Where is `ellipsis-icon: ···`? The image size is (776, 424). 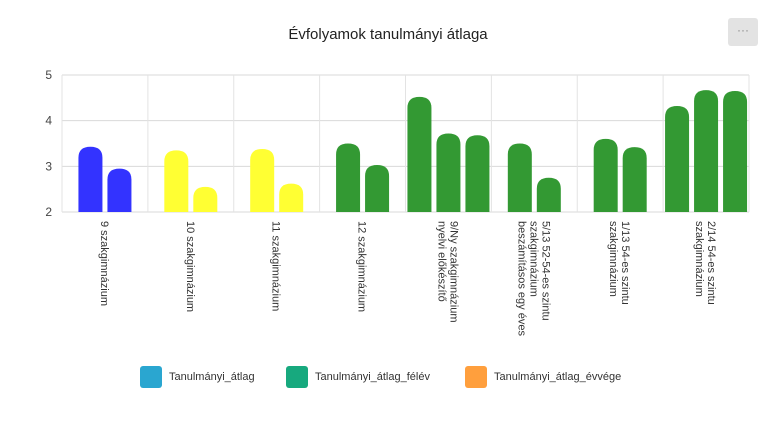
ellipsis-icon: ··· is located at coordinates (743, 30).